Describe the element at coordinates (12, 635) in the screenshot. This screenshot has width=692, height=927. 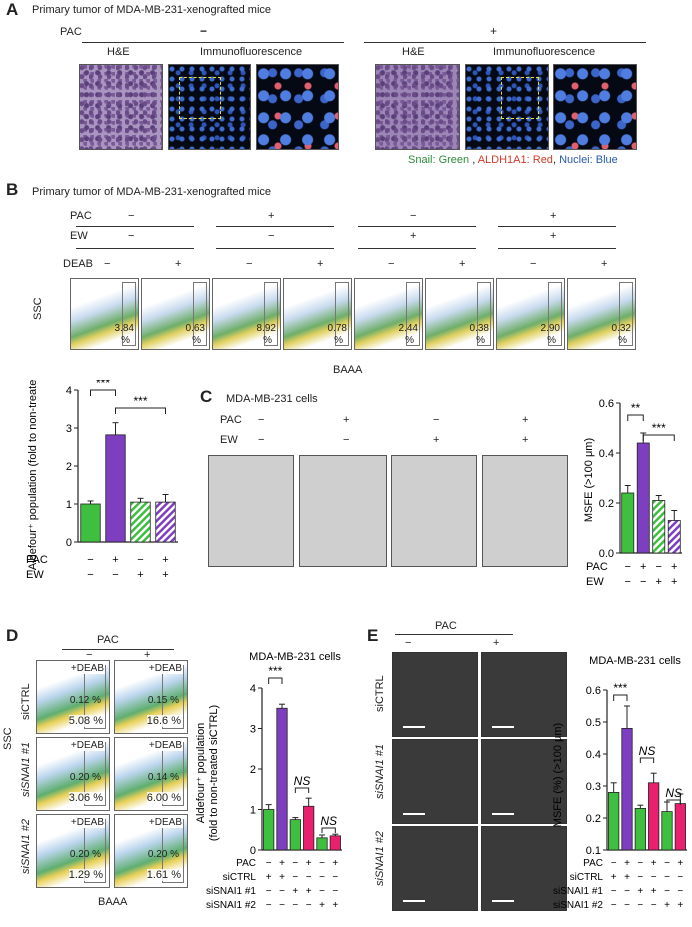
I see `panel-d-label: D` at that location.